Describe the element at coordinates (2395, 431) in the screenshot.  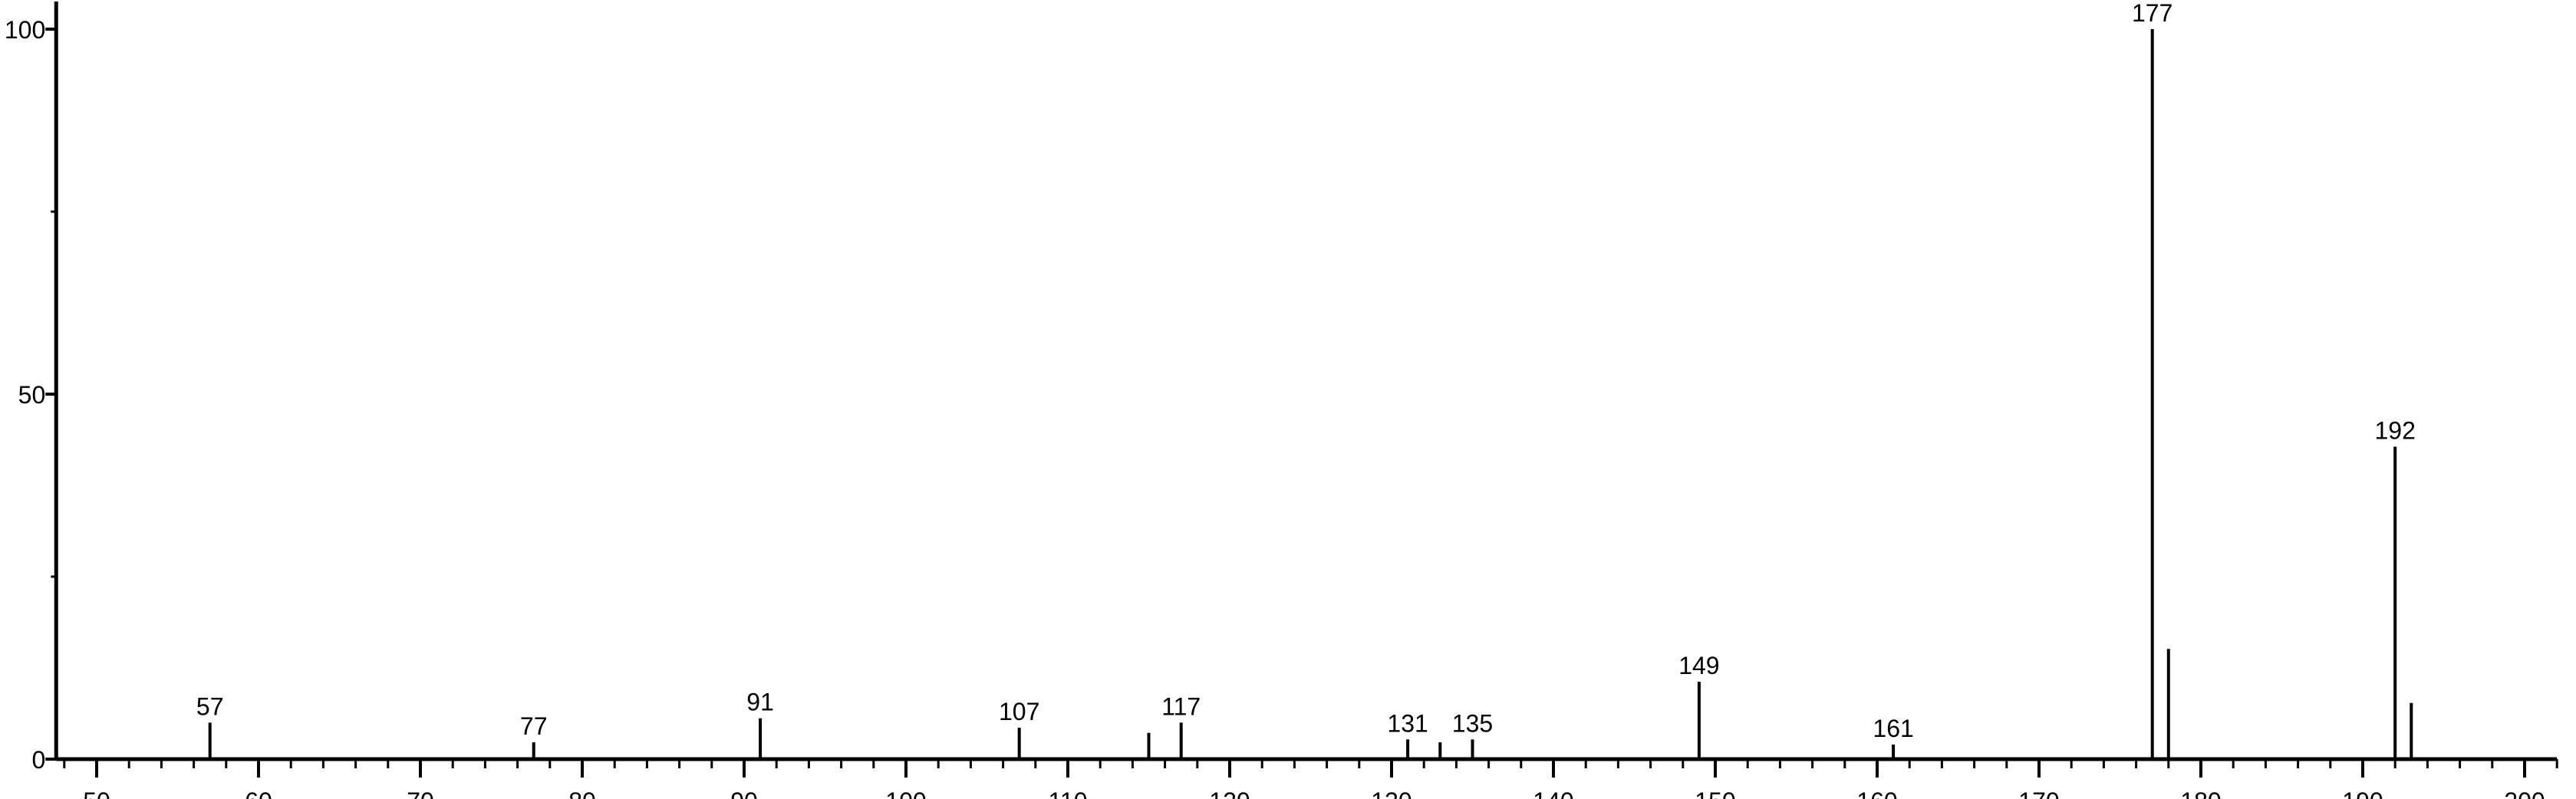
I see `peak-label: 192` at that location.